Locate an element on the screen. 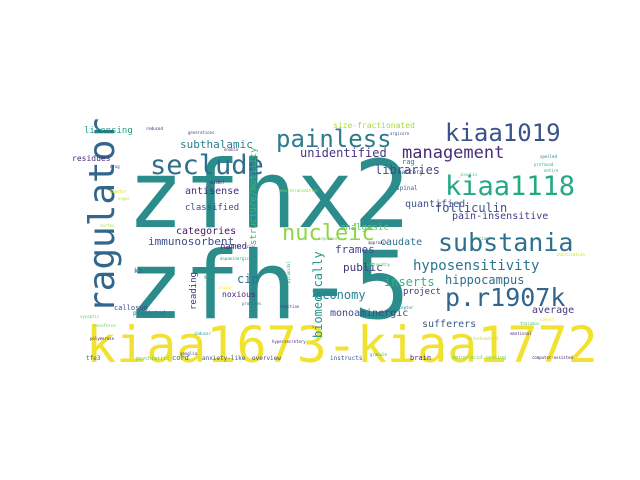 The width and height of the screenshot is (640, 480). word: artificial is located at coordinates (244, 246).